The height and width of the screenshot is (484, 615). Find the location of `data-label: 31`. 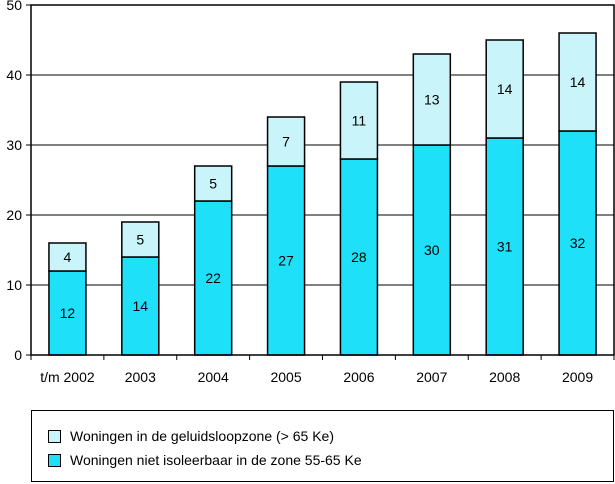

data-label: 31 is located at coordinates (505, 247).